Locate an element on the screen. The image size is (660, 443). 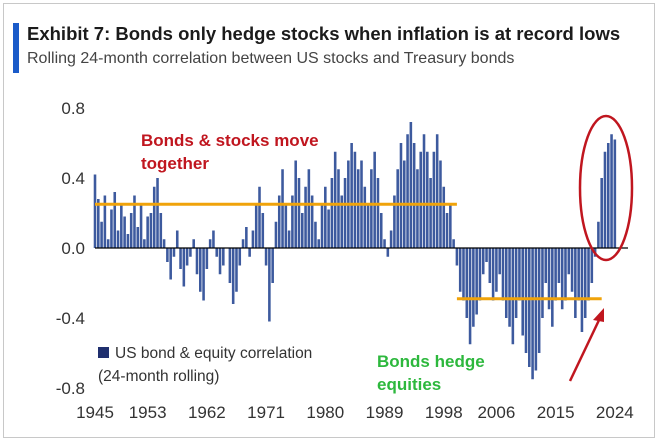
x-tick-label: 1953 is located at coordinates (148, 412).